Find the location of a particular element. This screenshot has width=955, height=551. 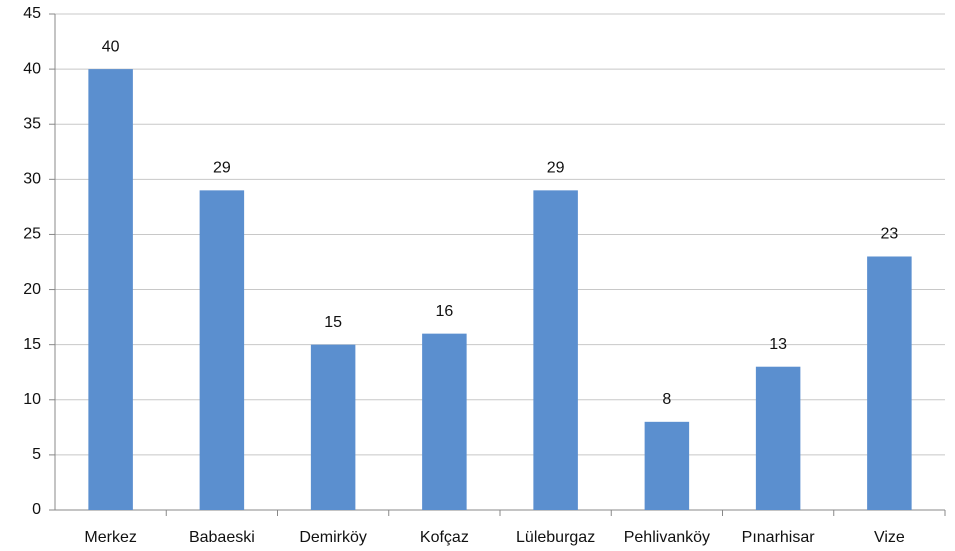

data-label: 15 is located at coordinates (333, 322).